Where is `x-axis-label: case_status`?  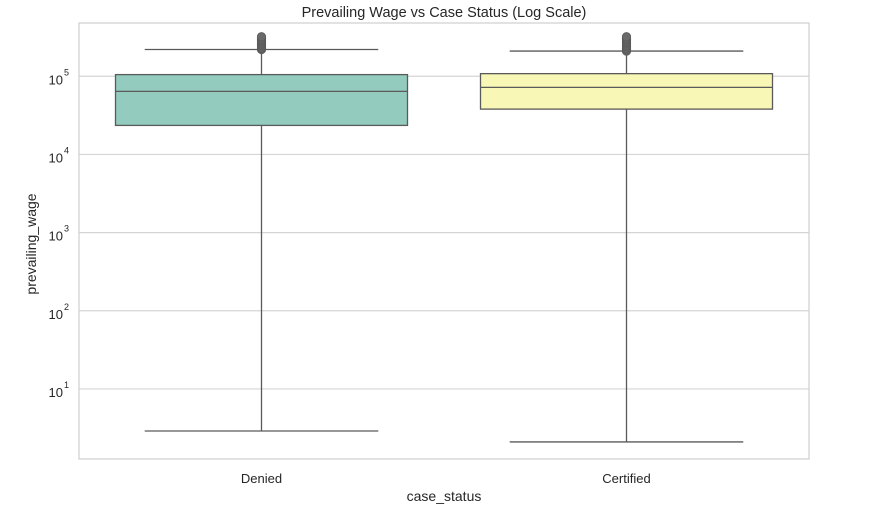 x-axis-label: case_status is located at coordinates (444, 496).